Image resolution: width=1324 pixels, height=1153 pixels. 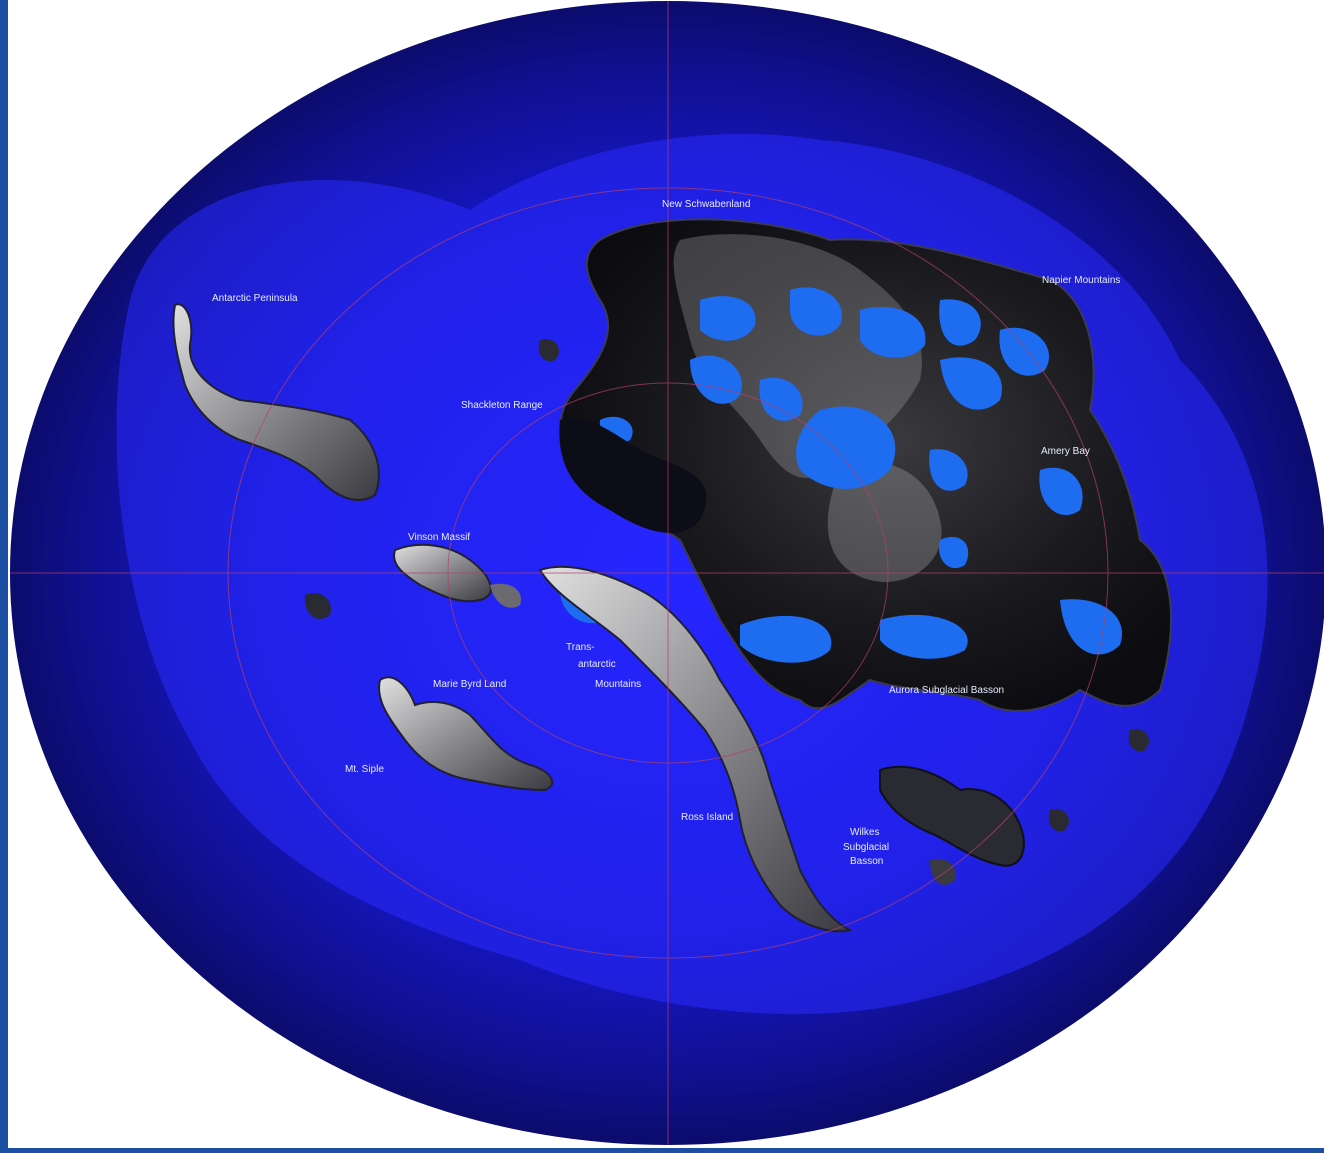 What do you see at coordinates (255, 298) in the screenshot?
I see `label-antarctic-peninsula: Antarctic Peninsula` at bounding box center [255, 298].